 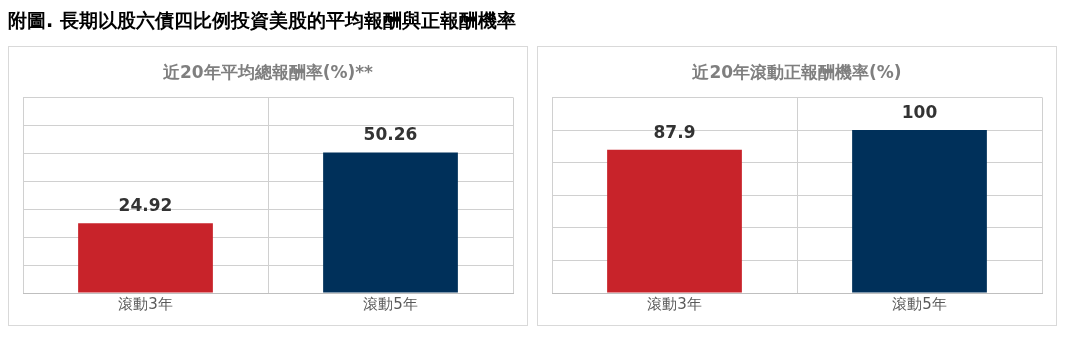 What do you see at coordinates (262, 20) in the screenshot?
I see `text: 附圖. 長期以股六債四比例投資美股的平均報酬與正報酬機率` at bounding box center [262, 20].